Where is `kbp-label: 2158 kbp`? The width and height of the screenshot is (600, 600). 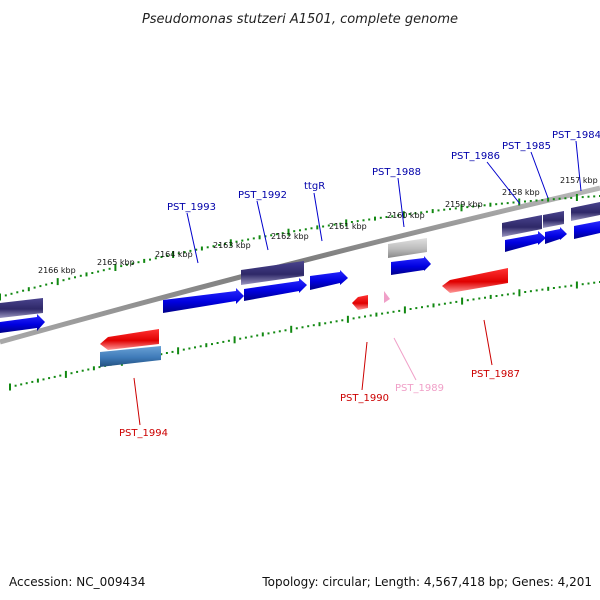
kbp-label: 2158 kbp is located at coordinates (521, 192).